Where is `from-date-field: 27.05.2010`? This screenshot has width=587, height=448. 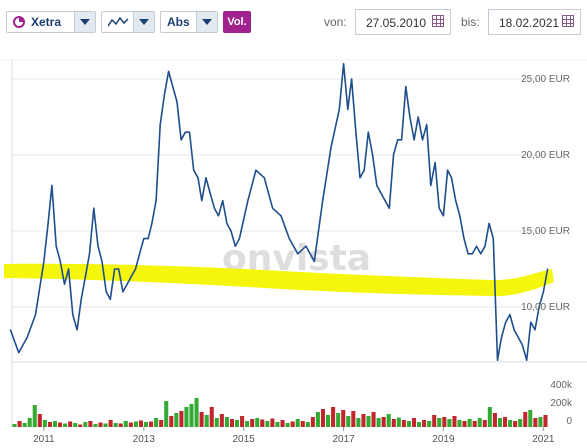
from-date-field: 27.05.2010 is located at coordinates (403, 22).